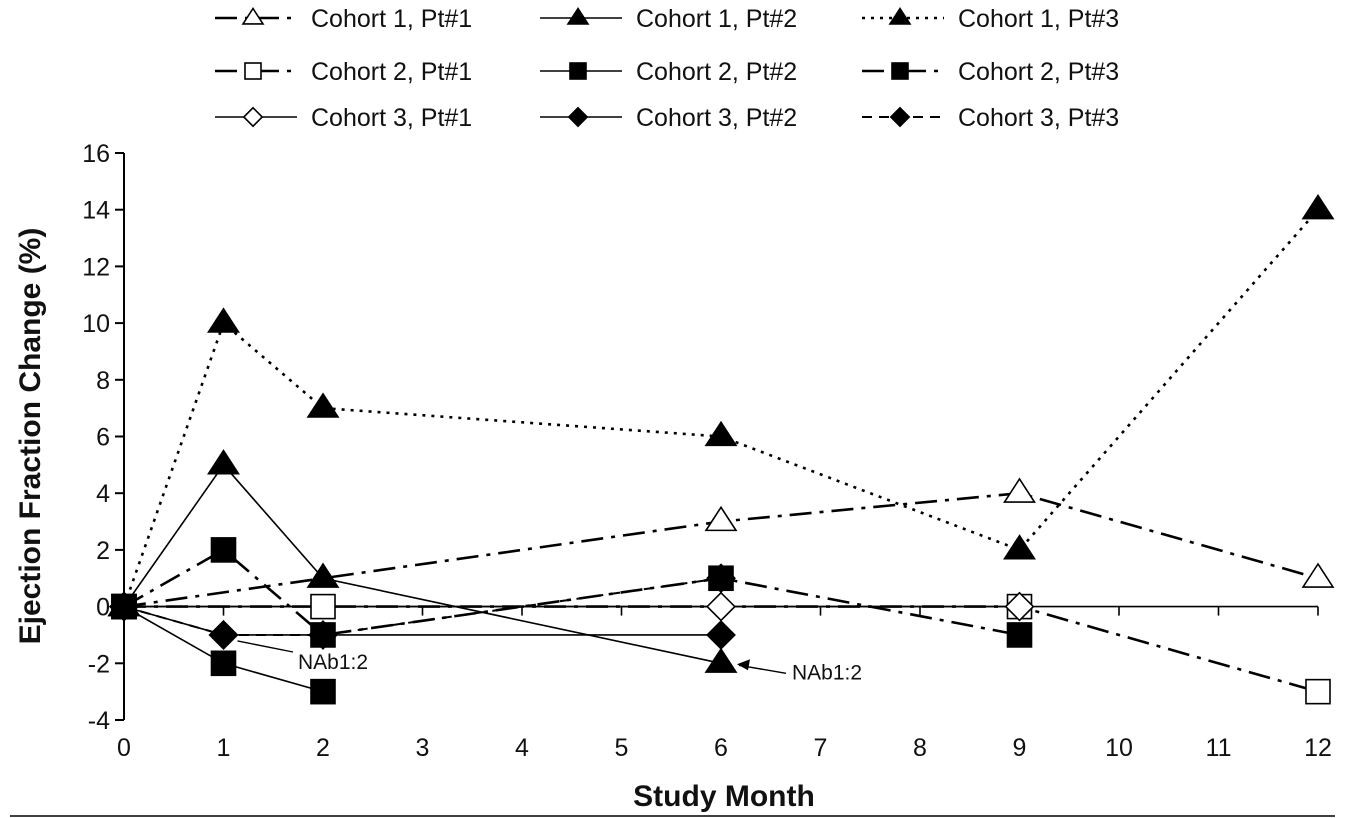 This screenshot has width=1353, height=818. I want to click on x-tick-label: 4, so click(522, 748).